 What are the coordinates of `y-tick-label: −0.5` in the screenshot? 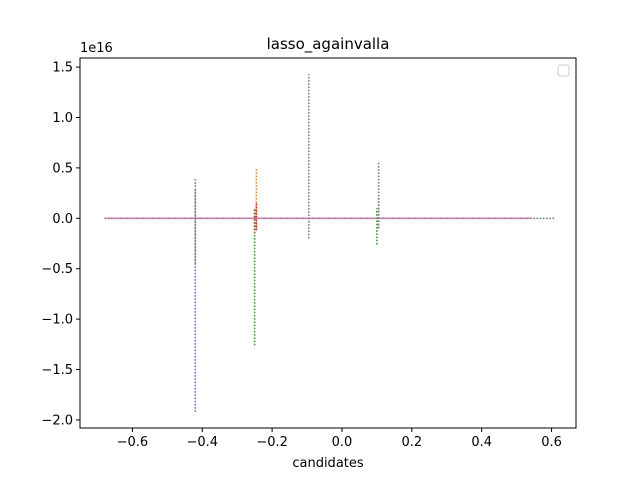 It's located at (57, 269).